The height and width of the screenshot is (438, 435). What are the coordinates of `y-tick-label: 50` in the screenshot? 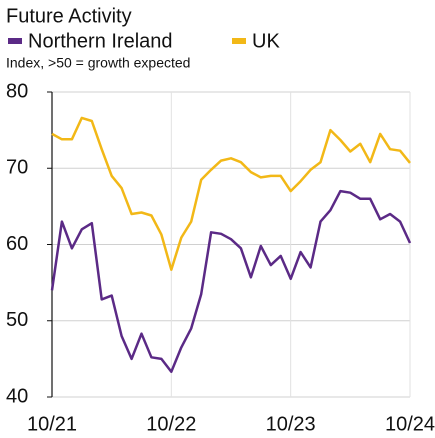 It's located at (17, 320).